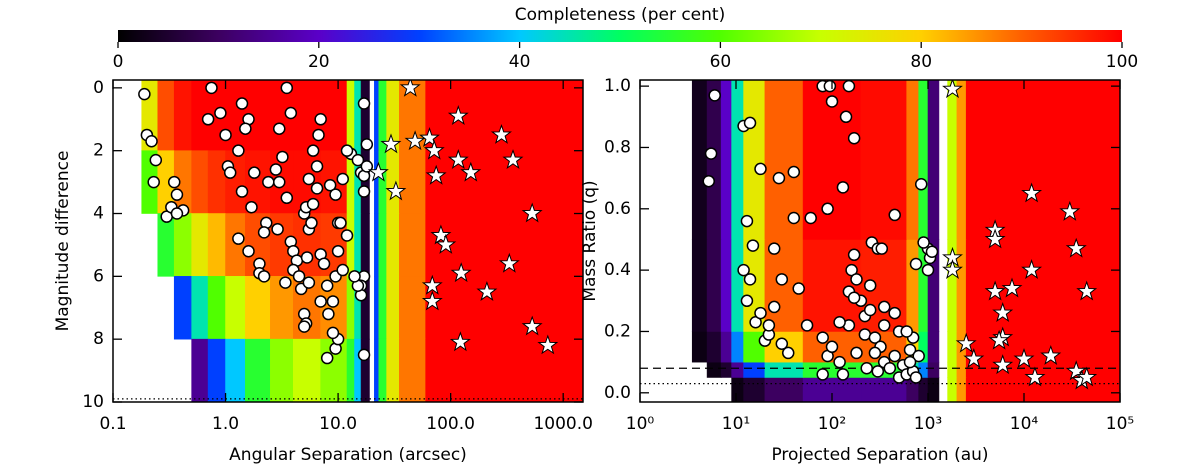 The height and width of the screenshot is (472, 1181). What do you see at coordinates (118, 62) in the screenshot?
I see `colorbar-tick-label: 0` at bounding box center [118, 62].